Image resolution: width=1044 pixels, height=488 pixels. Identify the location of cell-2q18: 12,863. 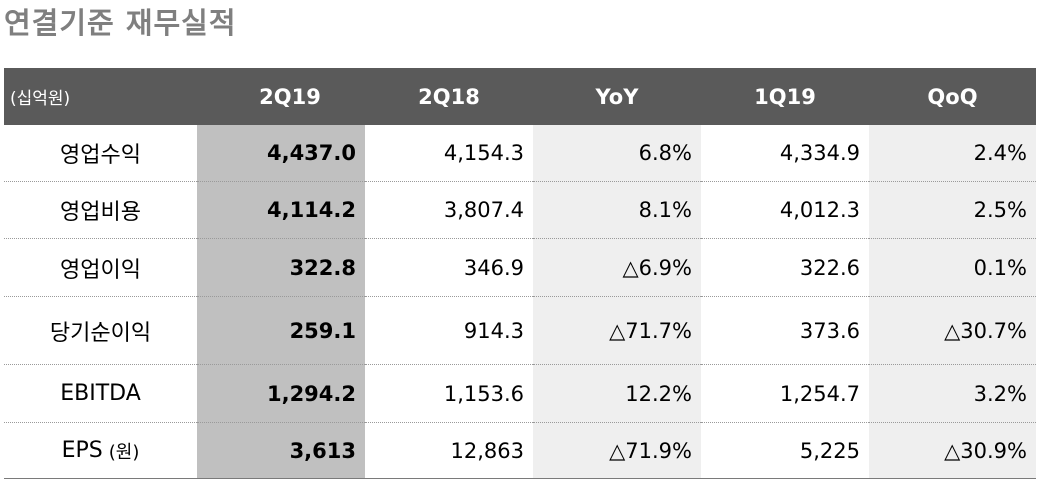
(449, 451).